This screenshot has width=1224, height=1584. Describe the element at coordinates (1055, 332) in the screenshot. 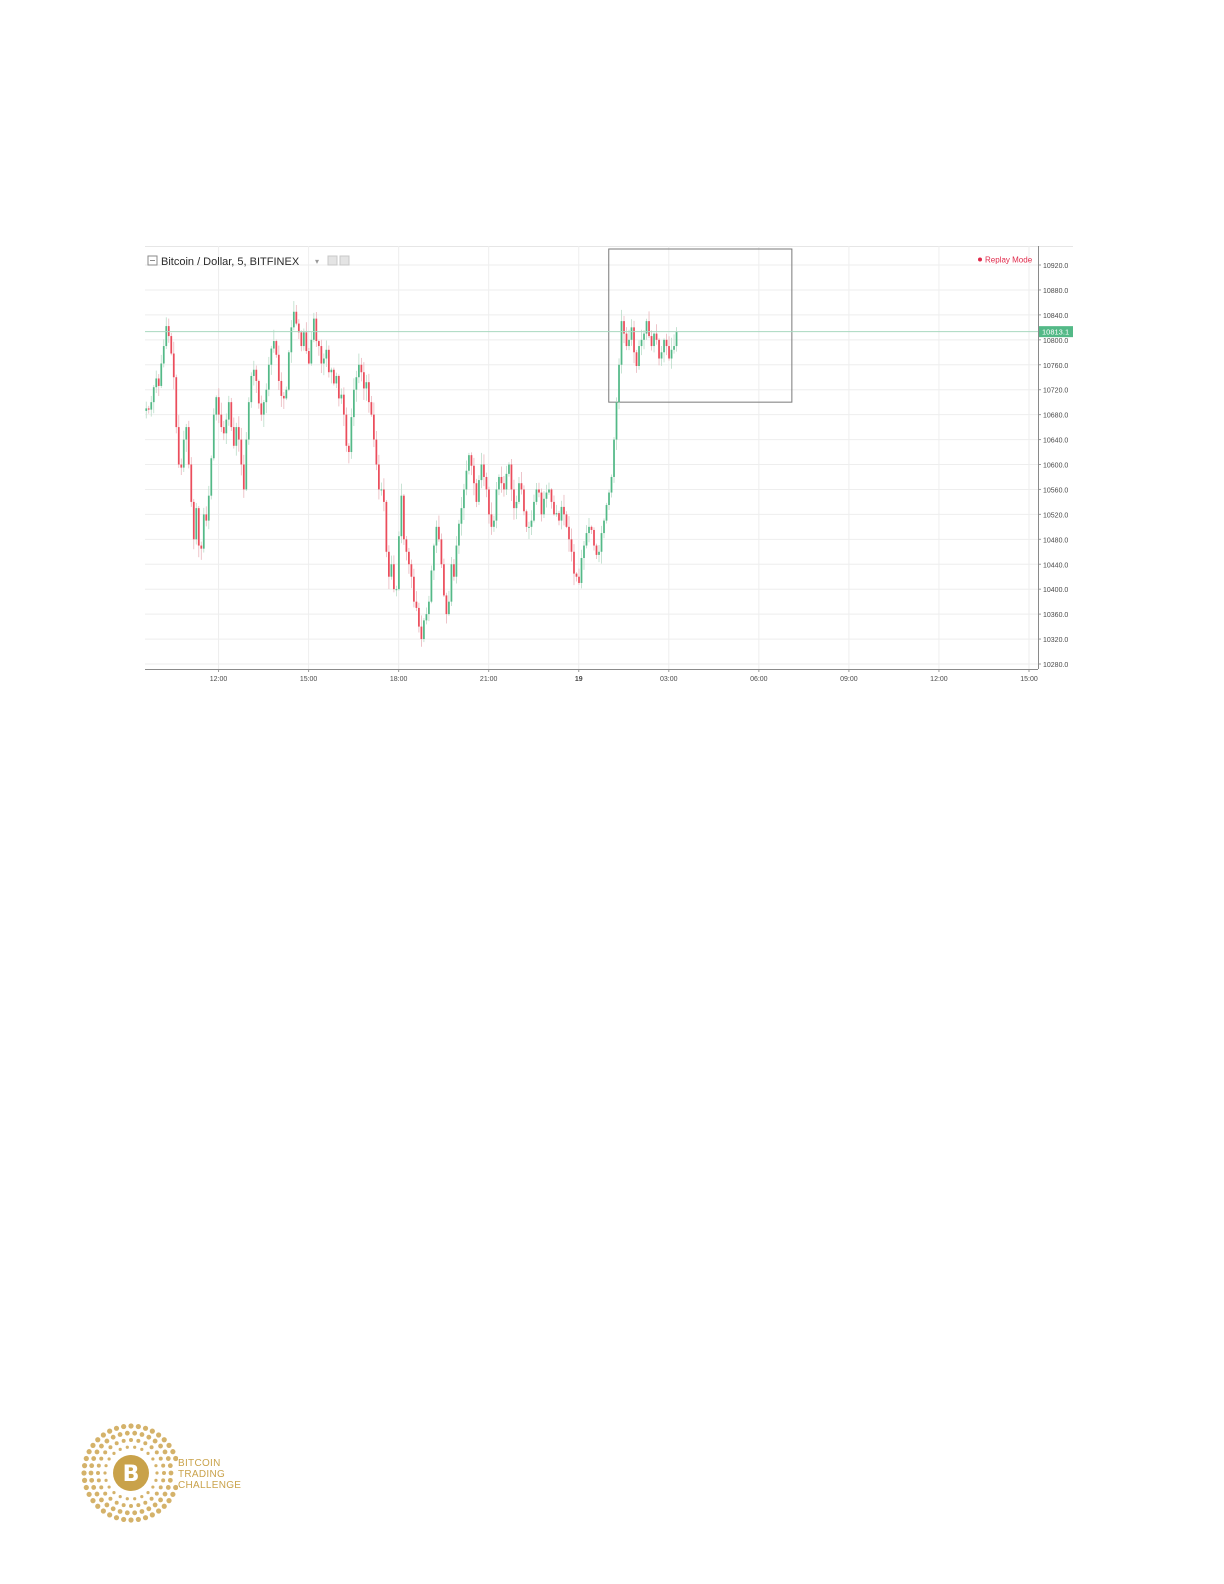

I see `last-price-label: 10813.1` at that location.